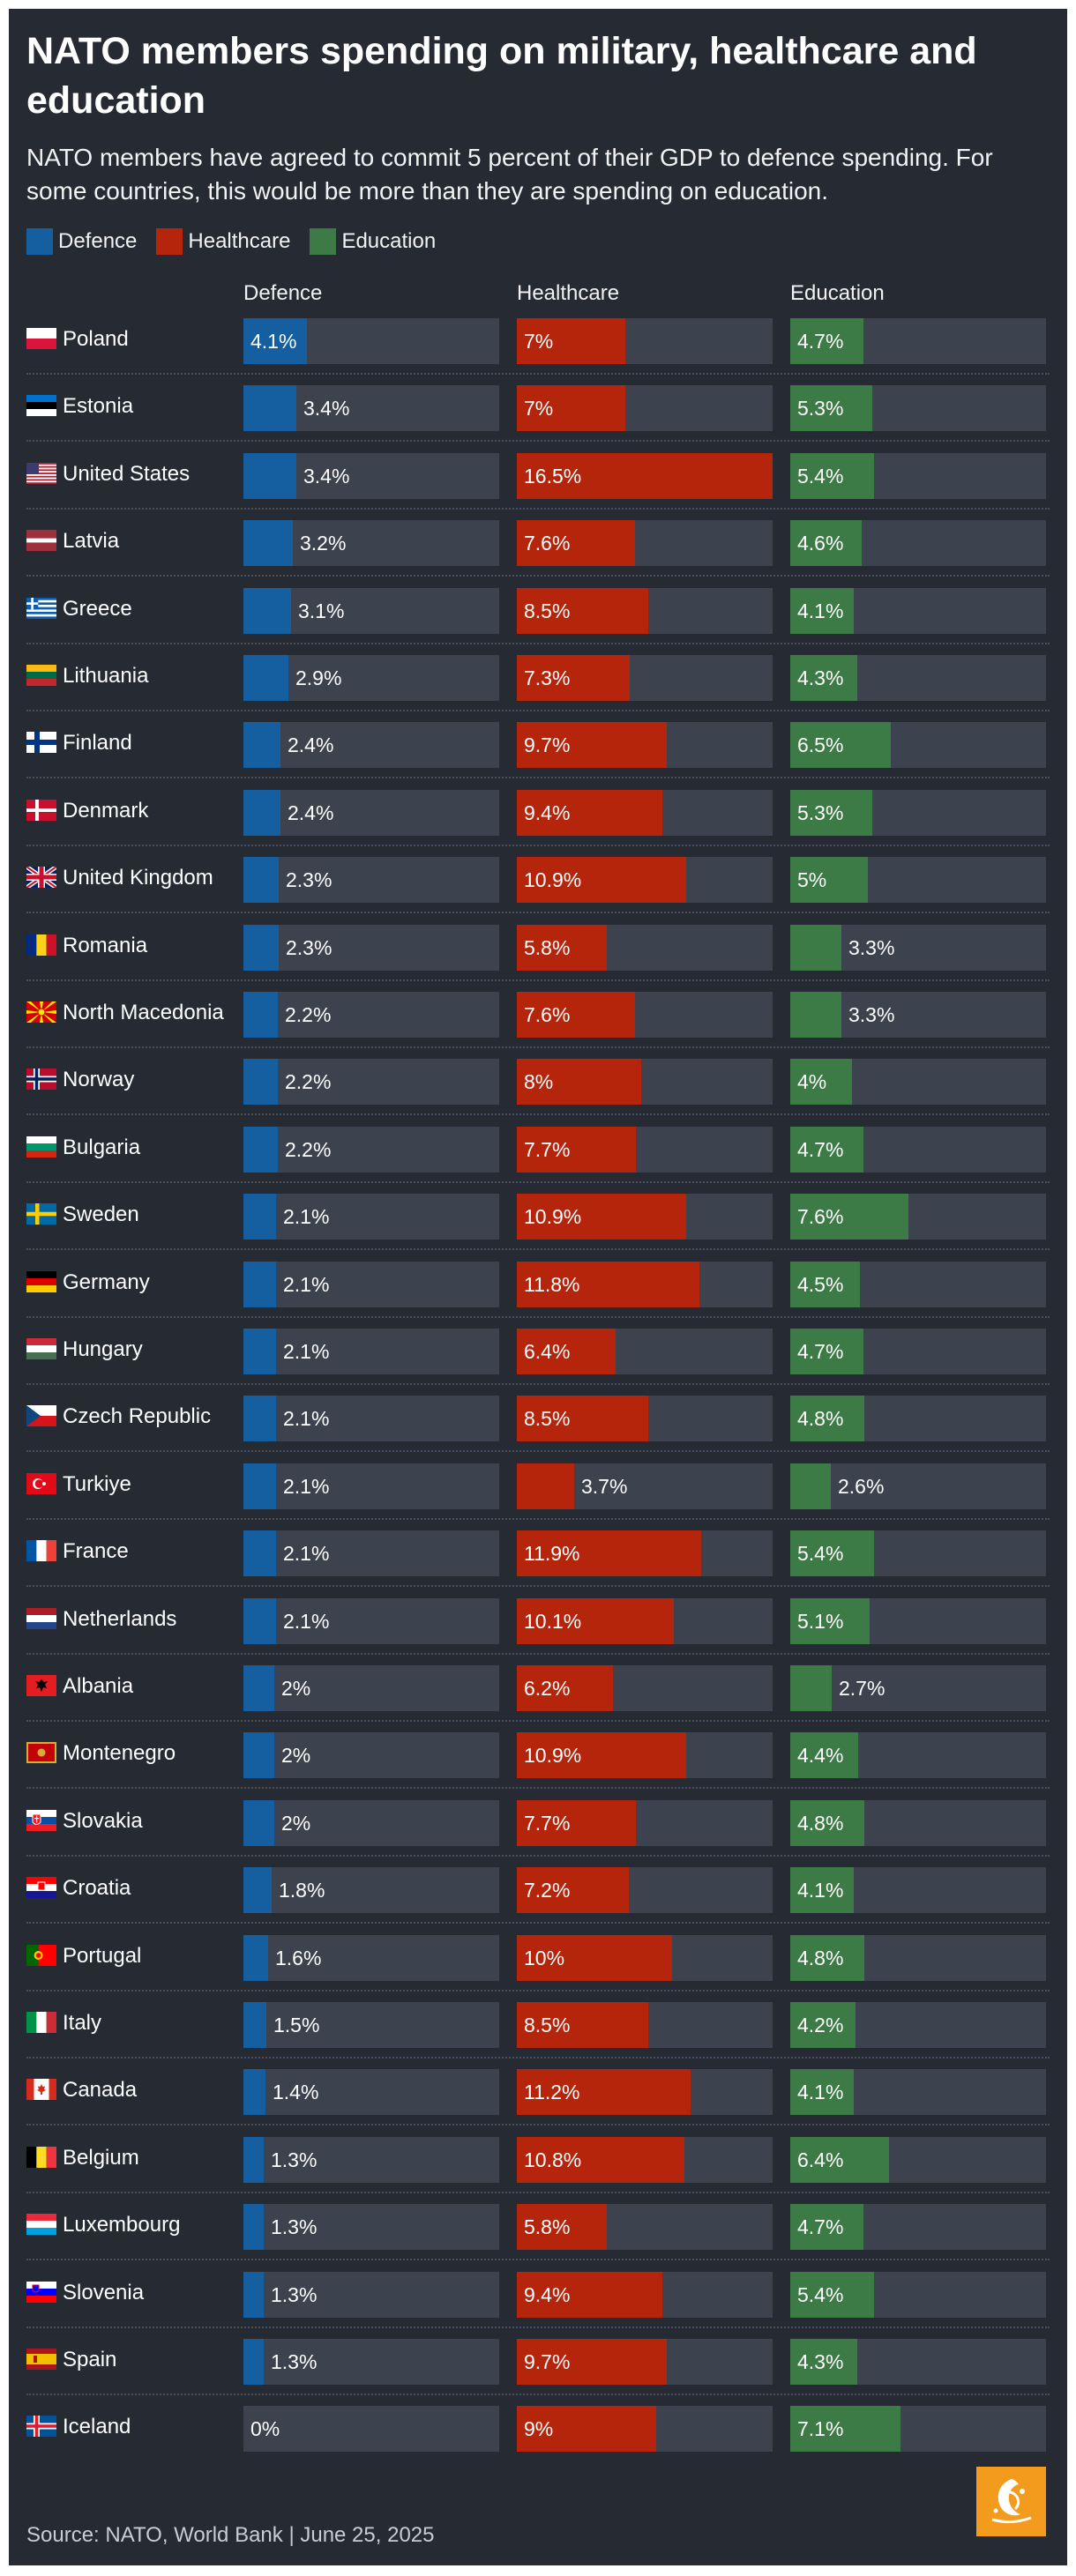 This screenshot has width=1076, height=2576. Describe the element at coordinates (371, 746) in the screenshot. I see `defence-bar-track: 2.4%` at that location.